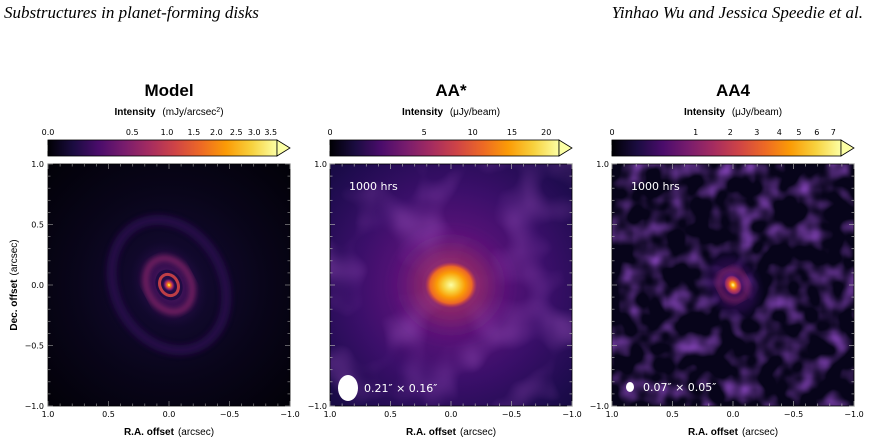 The width and height of the screenshot is (869, 443). Describe the element at coordinates (131, 12) in the screenshot. I see `running-header-title: Substructures in planet-forming disks` at that location.